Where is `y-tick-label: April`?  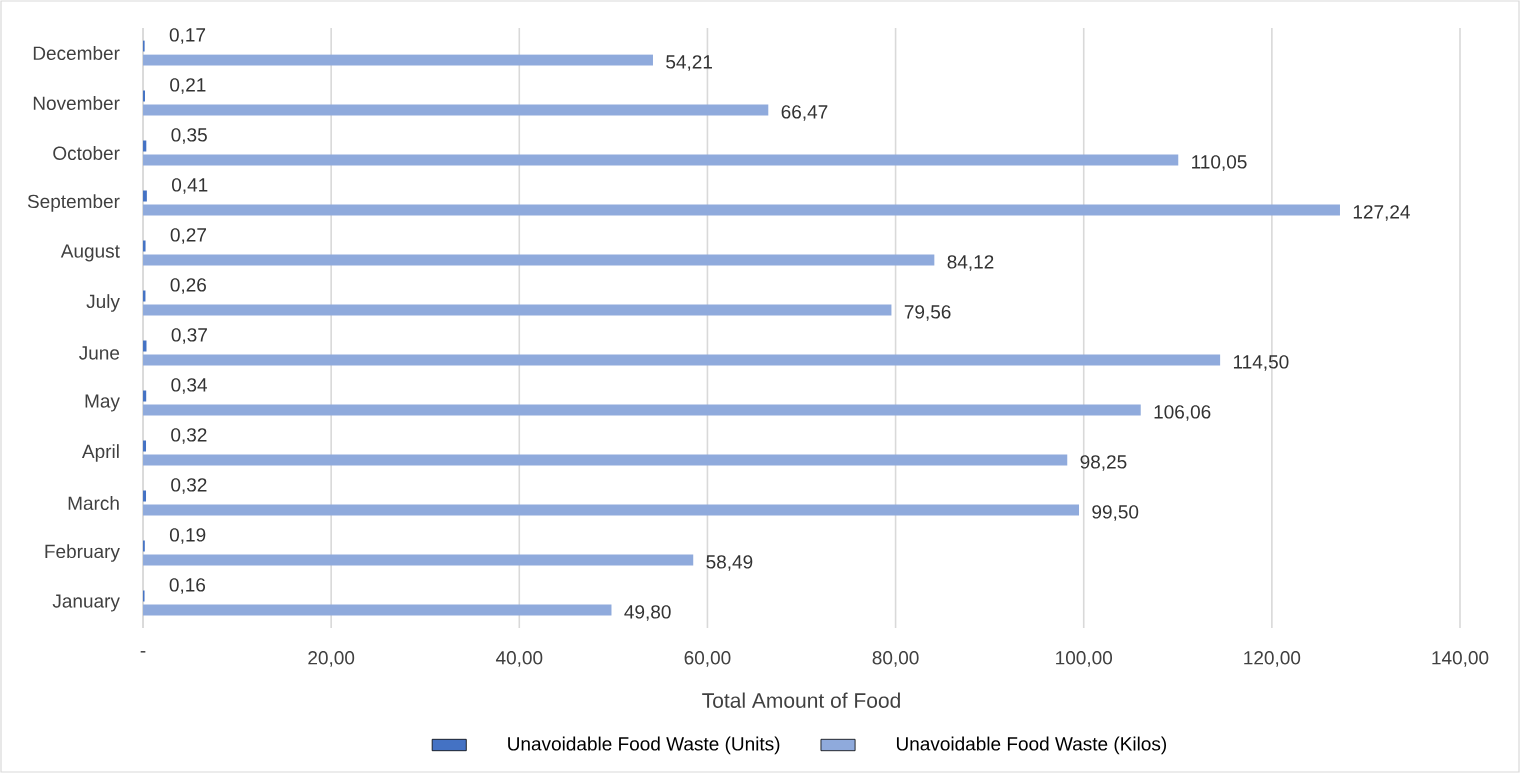
y-tick-label: April is located at coordinates (100, 453).